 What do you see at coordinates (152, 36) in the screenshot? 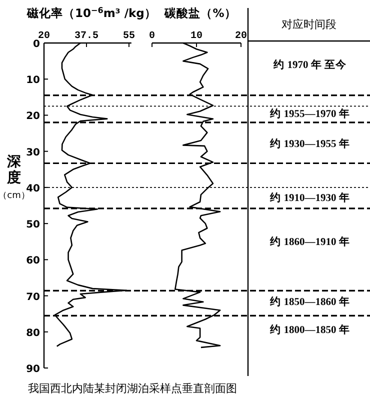
I see `x-tick-label: 0` at bounding box center [152, 36].